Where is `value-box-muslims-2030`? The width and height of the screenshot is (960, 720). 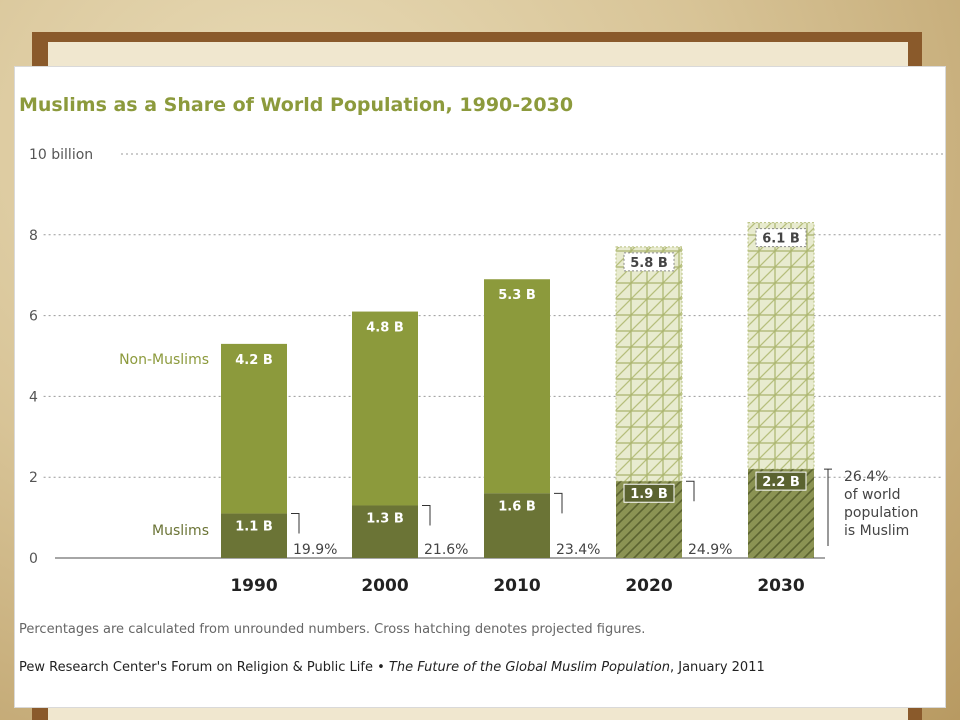 value-box-muslims-2030 is located at coordinates (781, 481).